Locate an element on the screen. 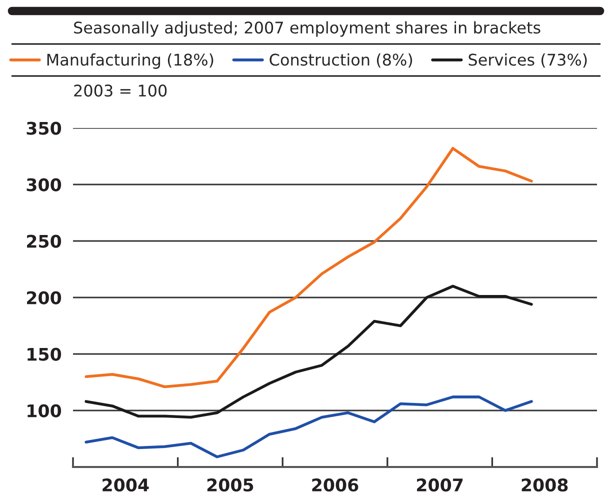 This screenshot has height=494, width=611. chart-subtitle: Seasonally adjusted; 2007 employment shares in brackets is located at coordinates (307, 29).